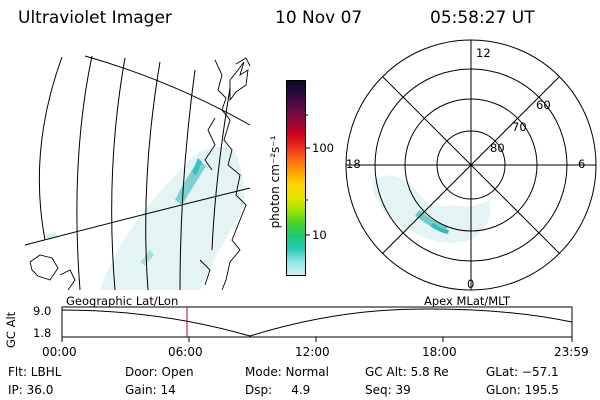 The height and width of the screenshot is (400, 600). I want to click on timeline-left-label: Geographic Lat/Lon, so click(122, 301).